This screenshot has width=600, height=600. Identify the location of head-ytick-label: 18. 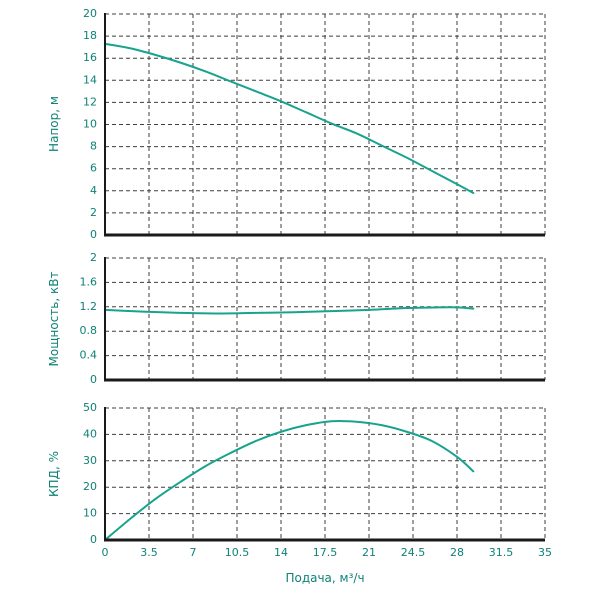
(90, 35).